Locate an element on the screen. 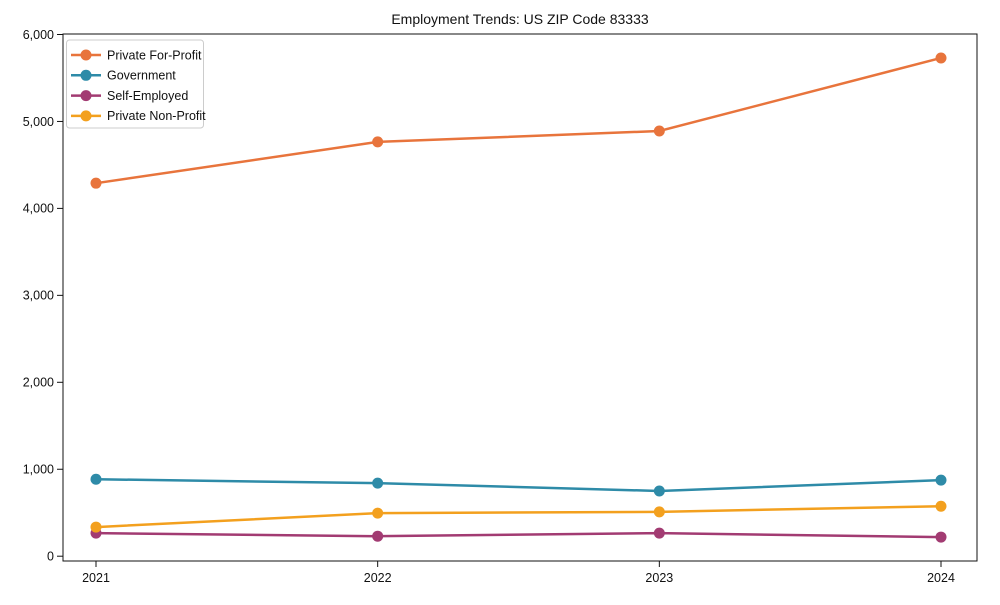 The height and width of the screenshot is (605, 1000). x-tick-label: 2023 is located at coordinates (659, 578).